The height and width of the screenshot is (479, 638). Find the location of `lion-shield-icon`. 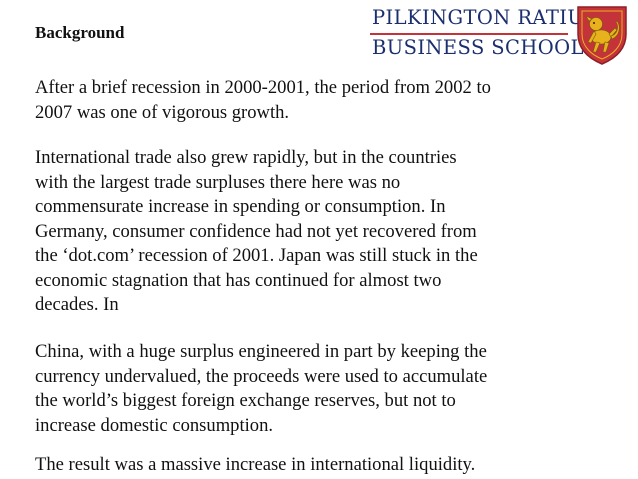

lion-shield-icon is located at coordinates (602, 35).